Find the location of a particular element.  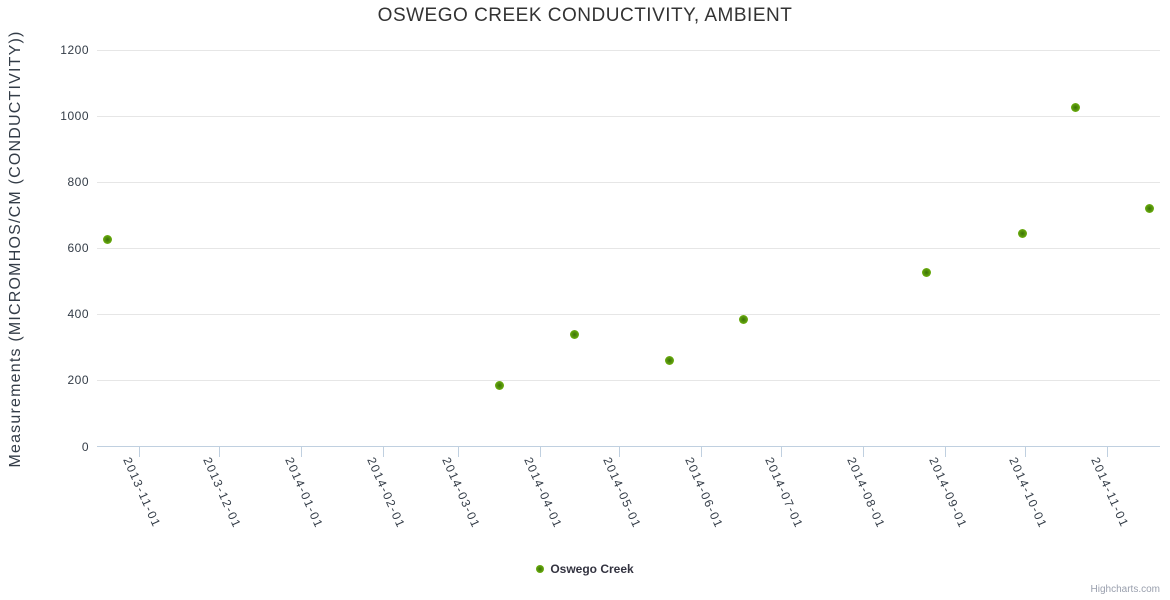

legend-item-oswego-creek: Oswego Creek is located at coordinates (585, 569).